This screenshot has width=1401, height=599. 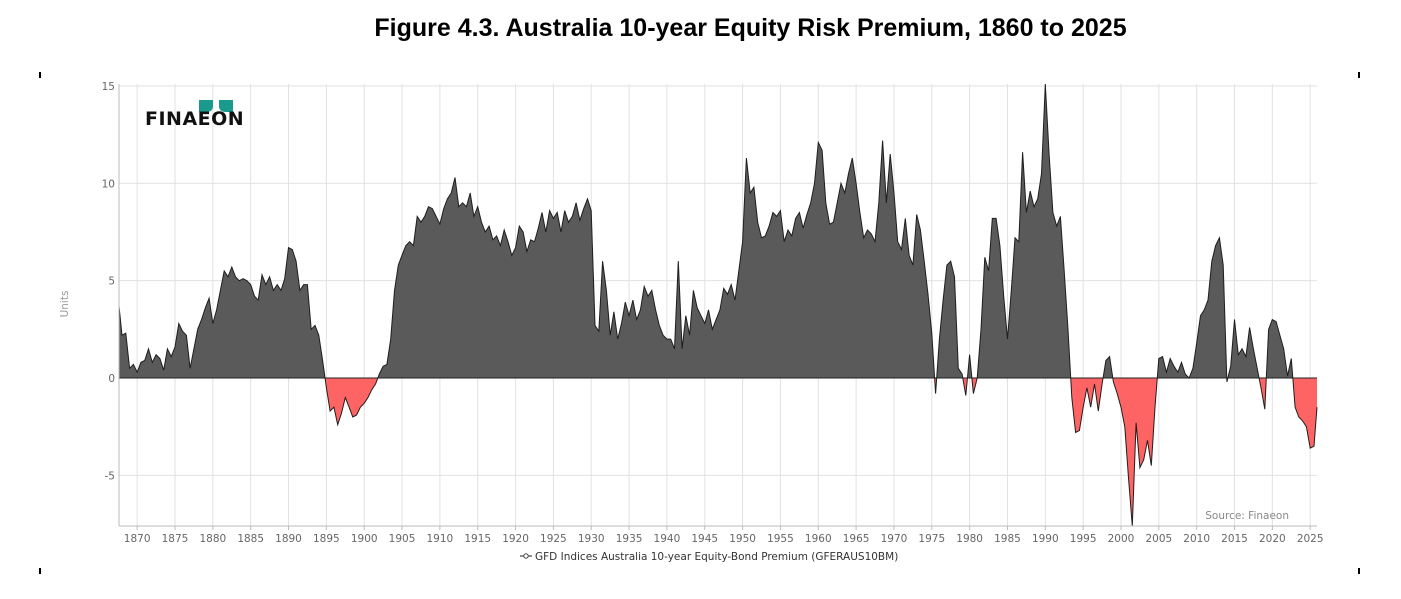 I want to click on y-tick-label: -5, so click(x=110, y=476).